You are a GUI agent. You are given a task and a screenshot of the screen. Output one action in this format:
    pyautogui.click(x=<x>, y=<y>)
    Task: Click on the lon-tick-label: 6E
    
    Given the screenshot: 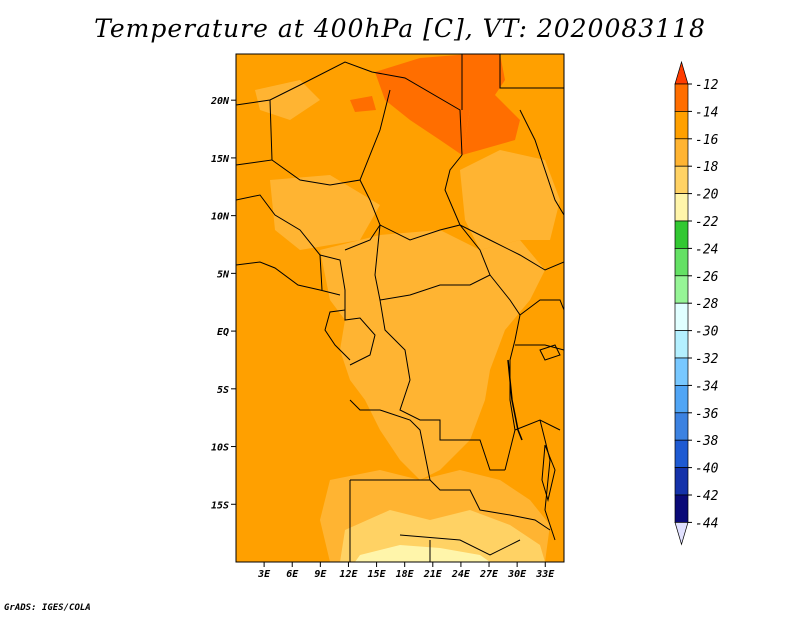 What is the action you would take?
    pyautogui.click(x=292, y=574)
    